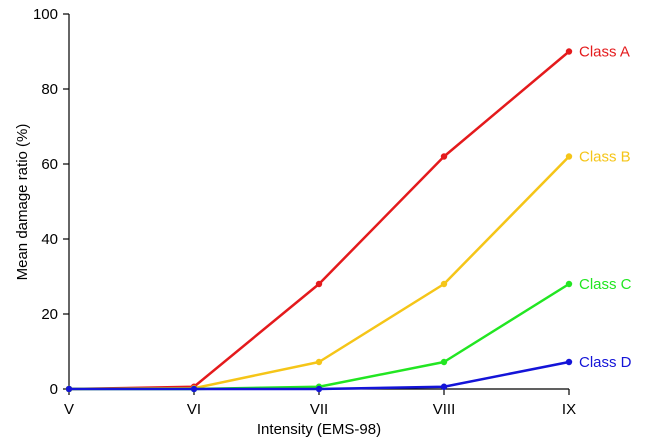 The image size is (654, 441). I want to click on y-axis-title: Mean damage ratio (%), so click(22, 202).